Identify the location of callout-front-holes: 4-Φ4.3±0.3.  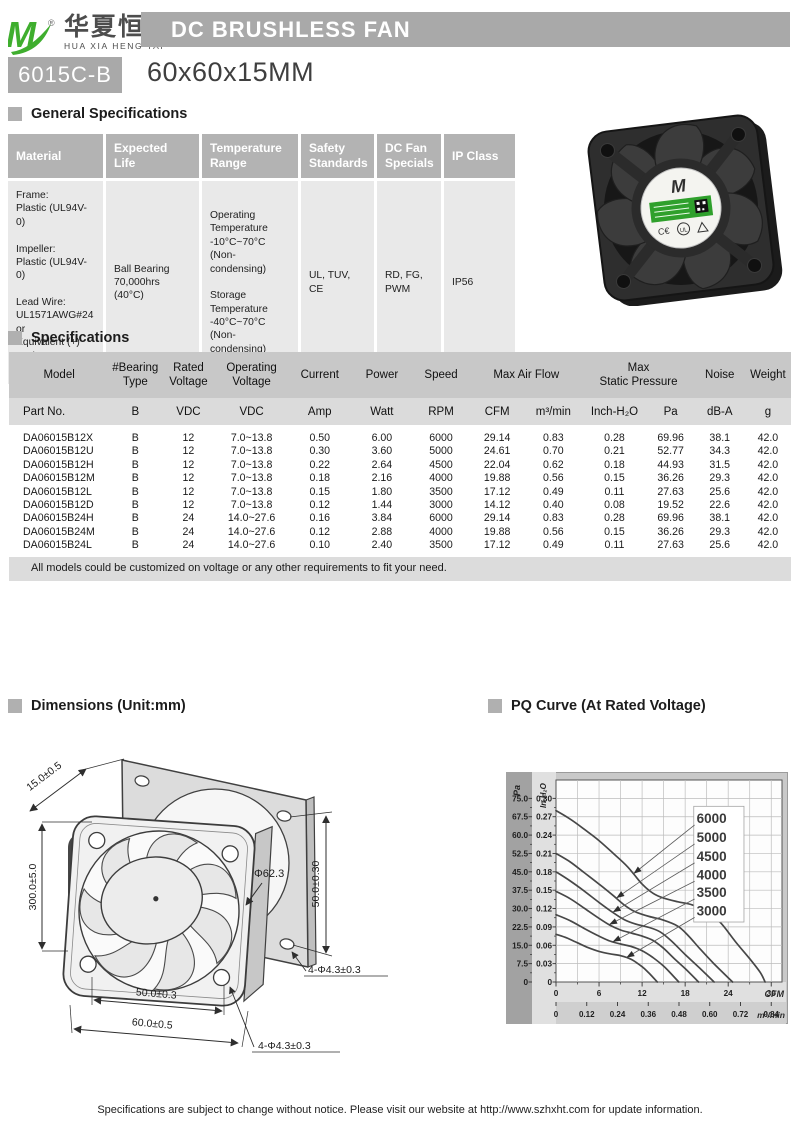
(284, 1019).